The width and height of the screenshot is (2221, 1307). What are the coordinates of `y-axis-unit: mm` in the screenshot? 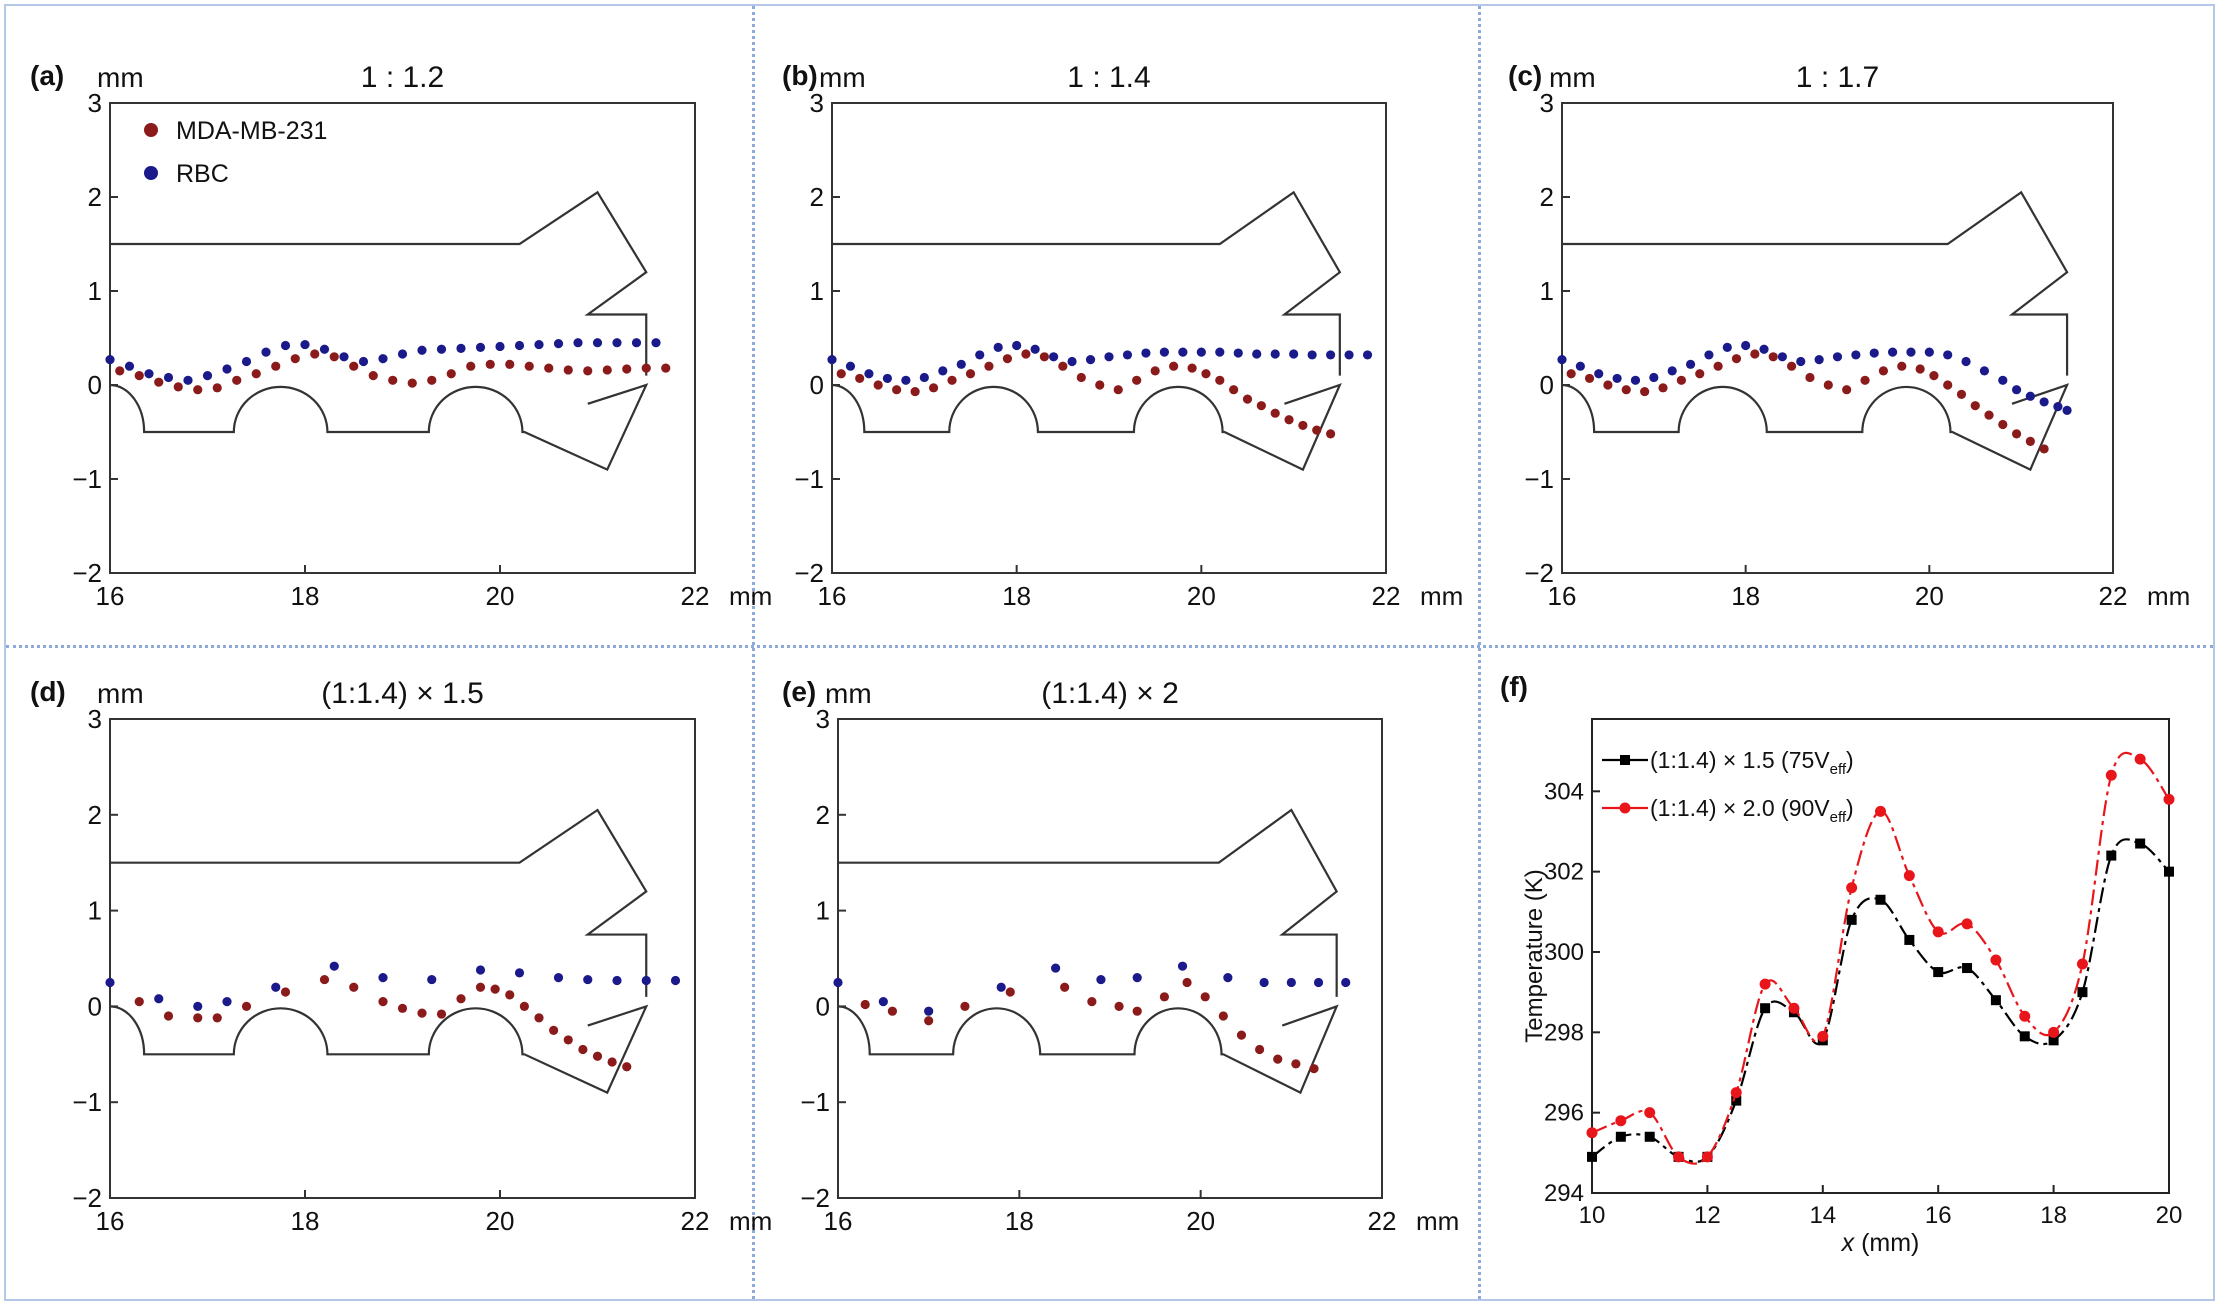 It's located at (1572, 77).